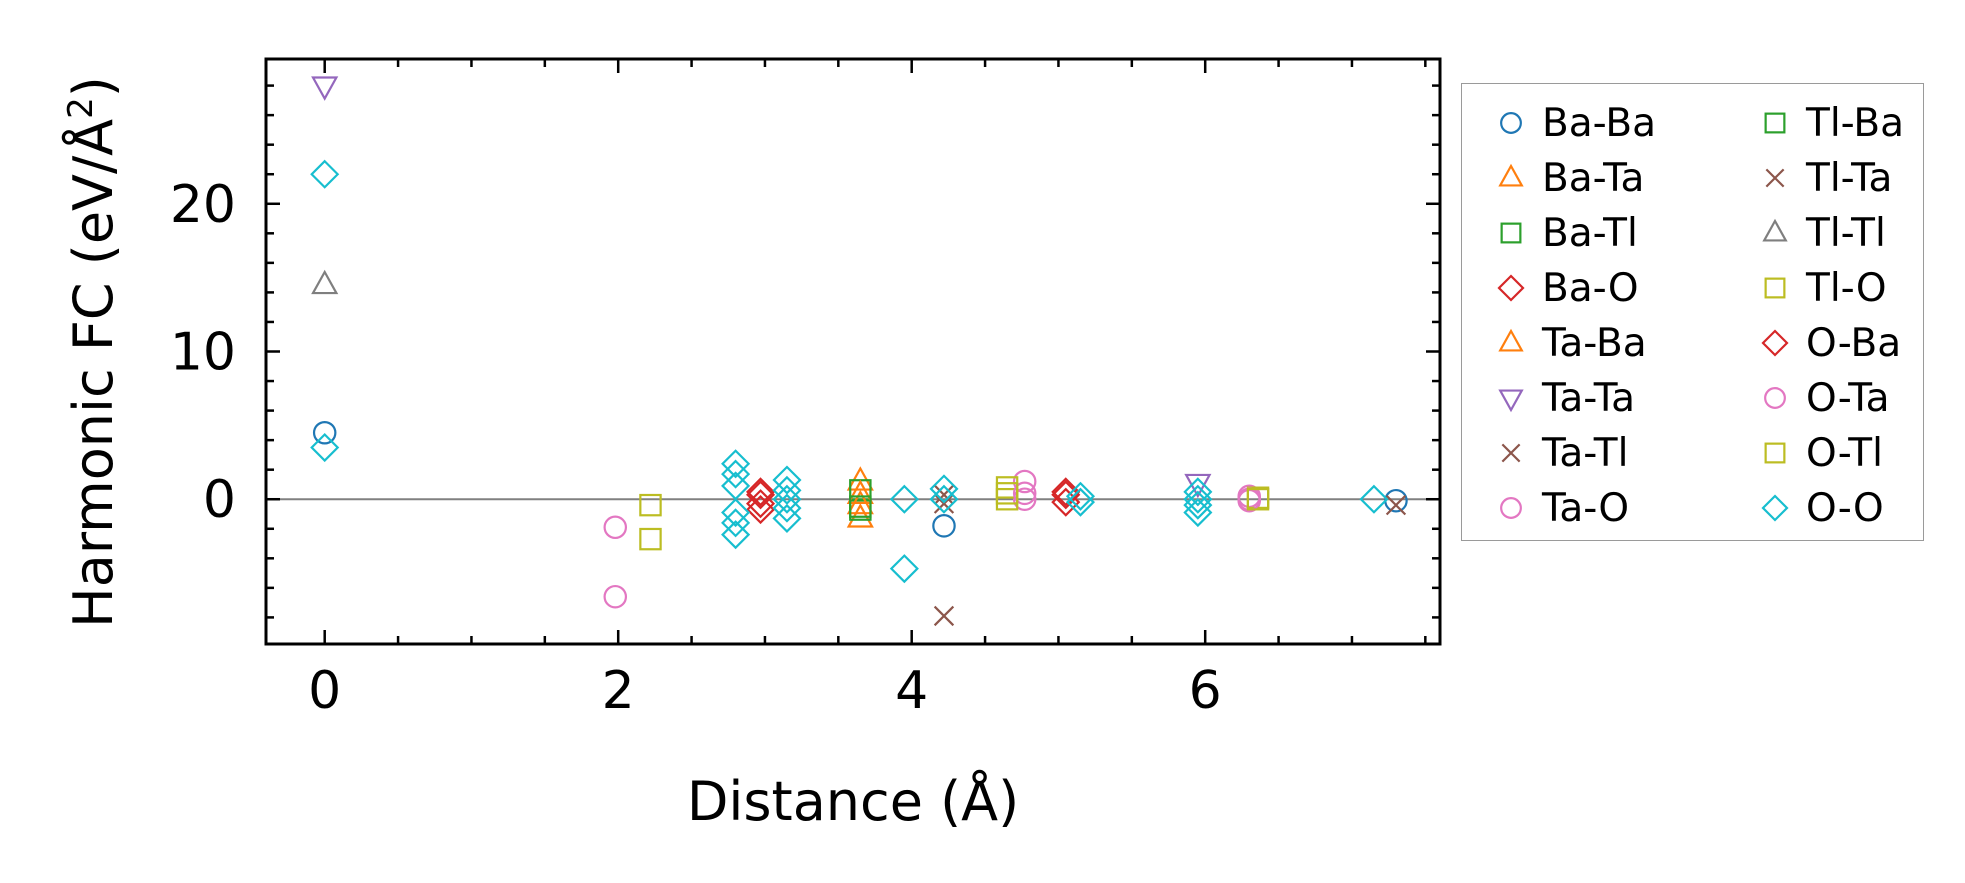 The image size is (1965, 883). Describe the element at coordinates (1844, 453) in the screenshot. I see `legend-label: O-Tl` at that location.